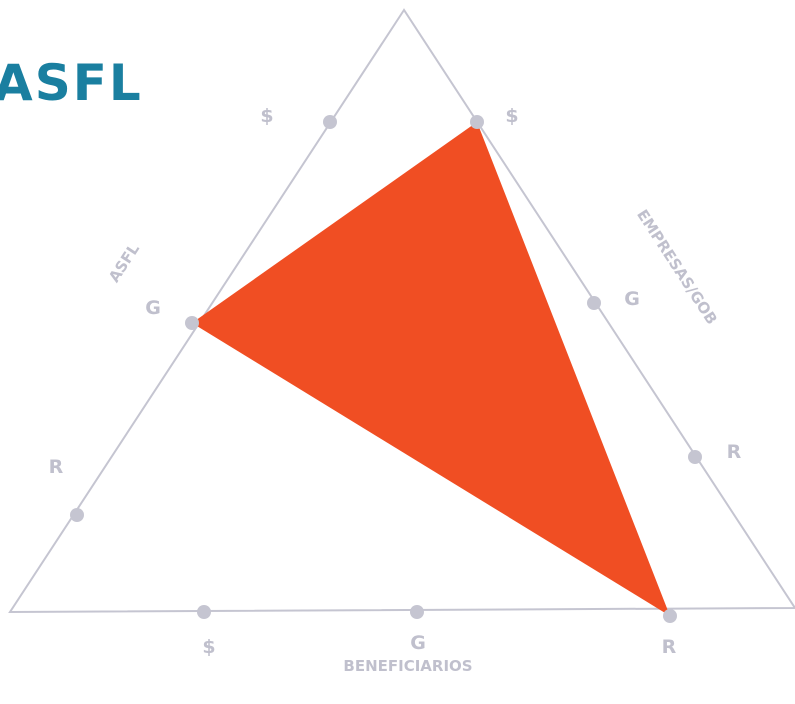 The image size is (795, 704). I want to click on left-label-r: R, so click(56, 467).